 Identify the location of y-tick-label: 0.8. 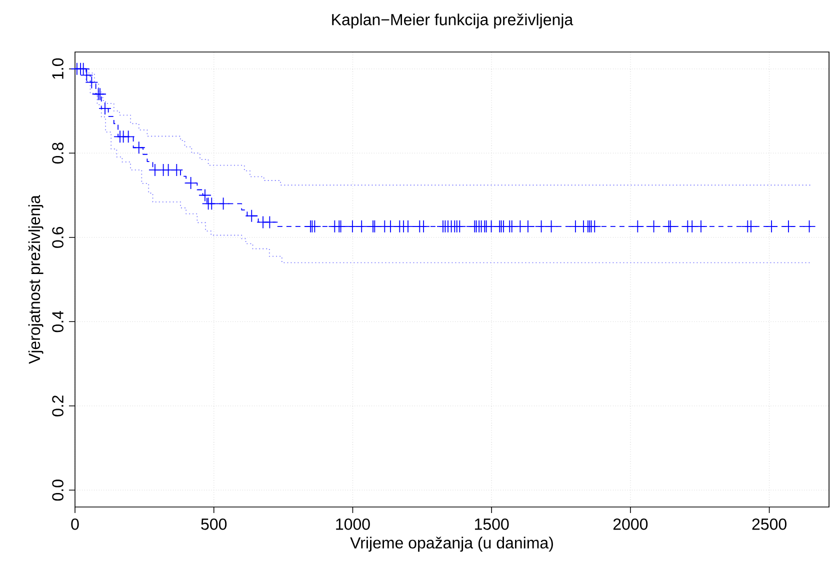
(58, 153).